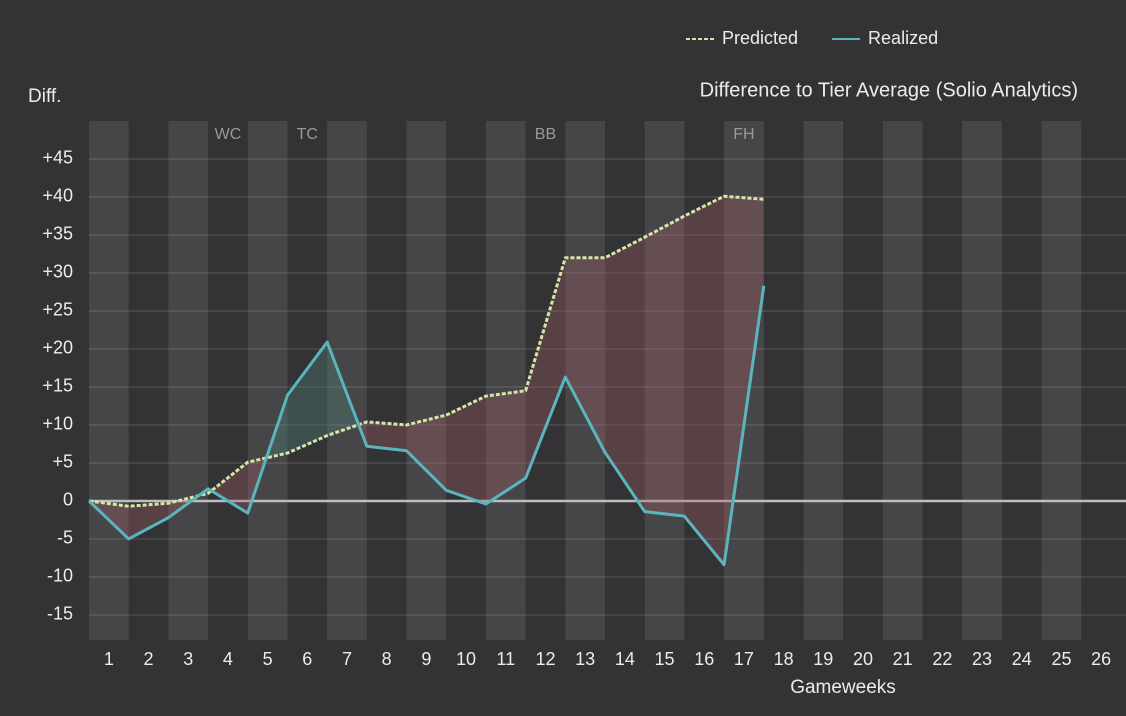 This screenshot has width=1126, height=716. Describe the element at coordinates (505, 659) in the screenshot. I see `x-tick-label: 11` at that location.